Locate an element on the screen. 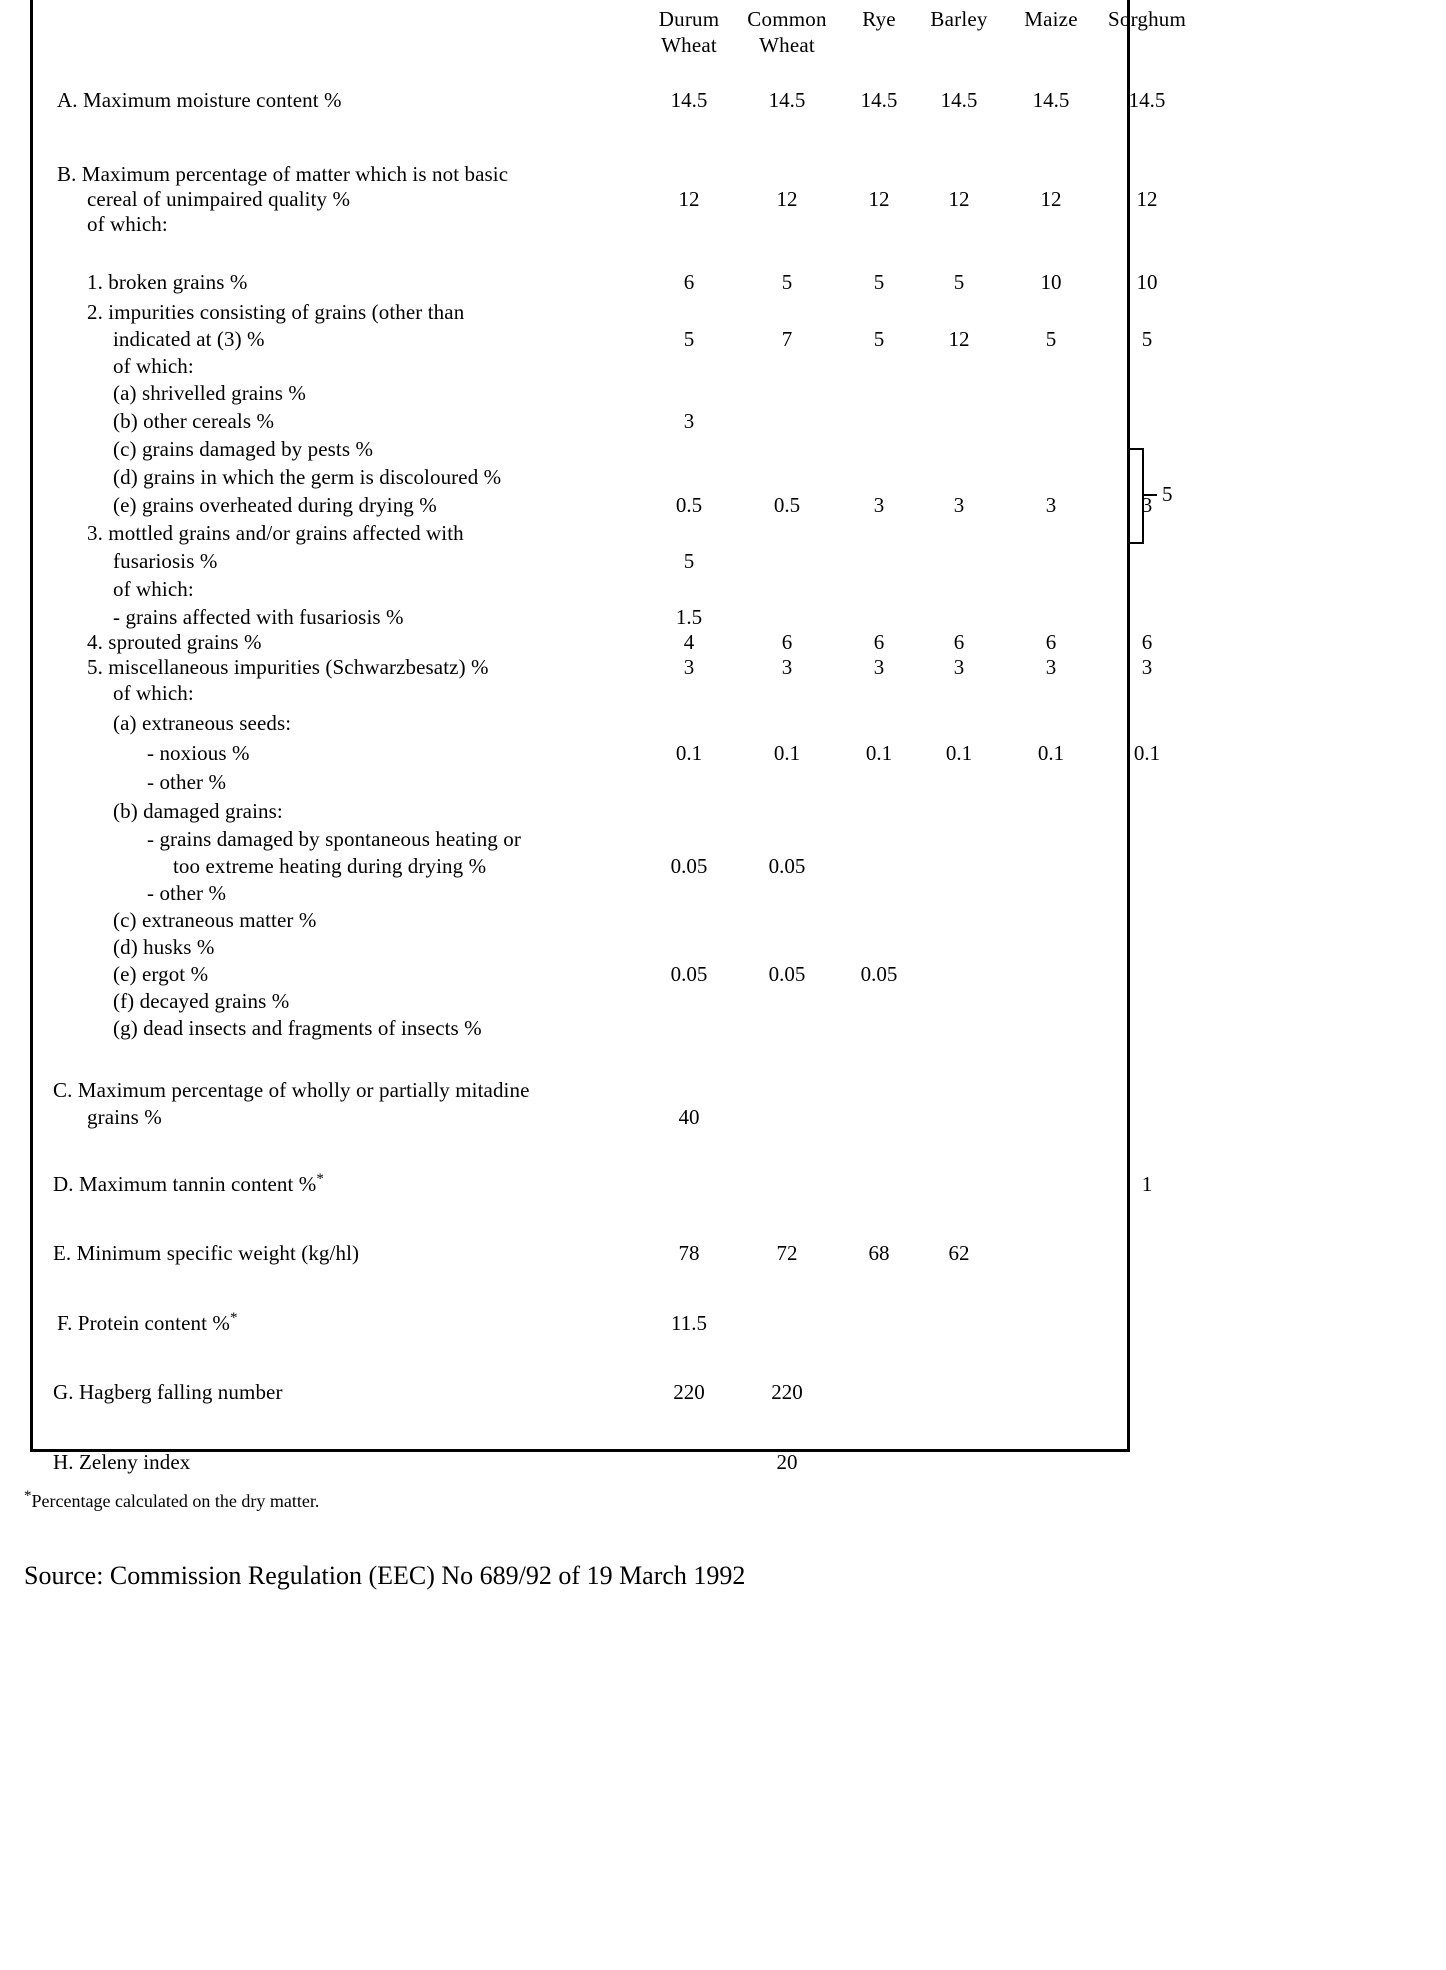 The height and width of the screenshot is (1970, 1446). cell-B2-line2-5: 5 is located at coordinates (1147, 339).